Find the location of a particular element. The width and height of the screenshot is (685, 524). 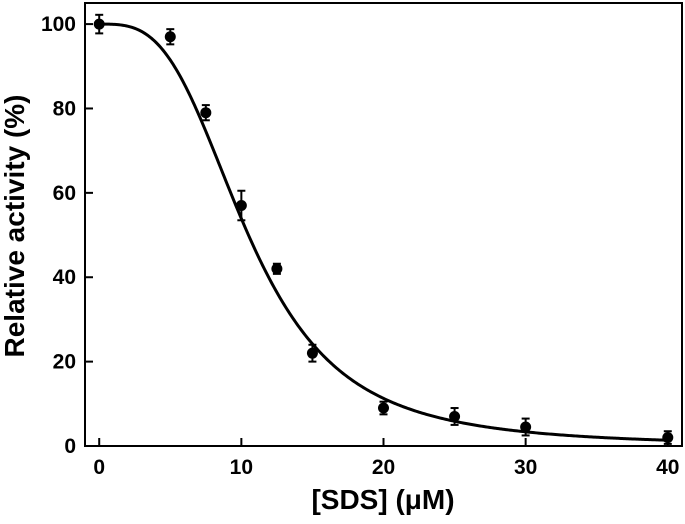

y-axis-label: Relative activity (%) is located at coordinates (15, 226).